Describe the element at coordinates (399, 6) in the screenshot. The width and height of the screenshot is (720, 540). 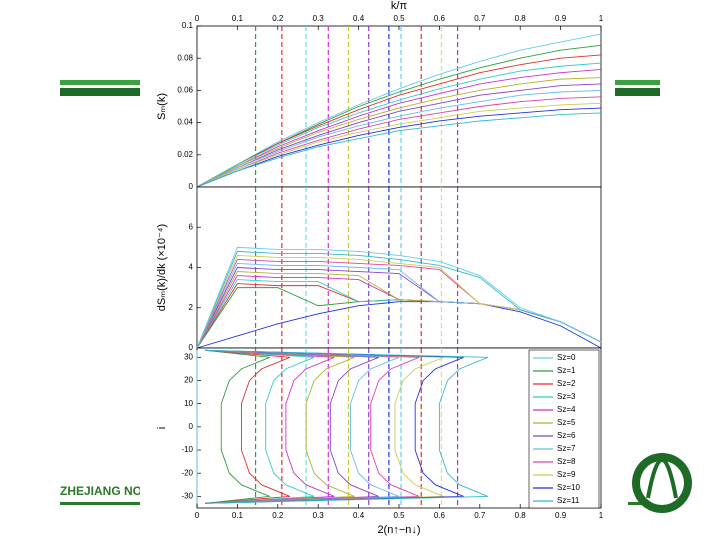
I see `x-axis-label: k/π` at that location.